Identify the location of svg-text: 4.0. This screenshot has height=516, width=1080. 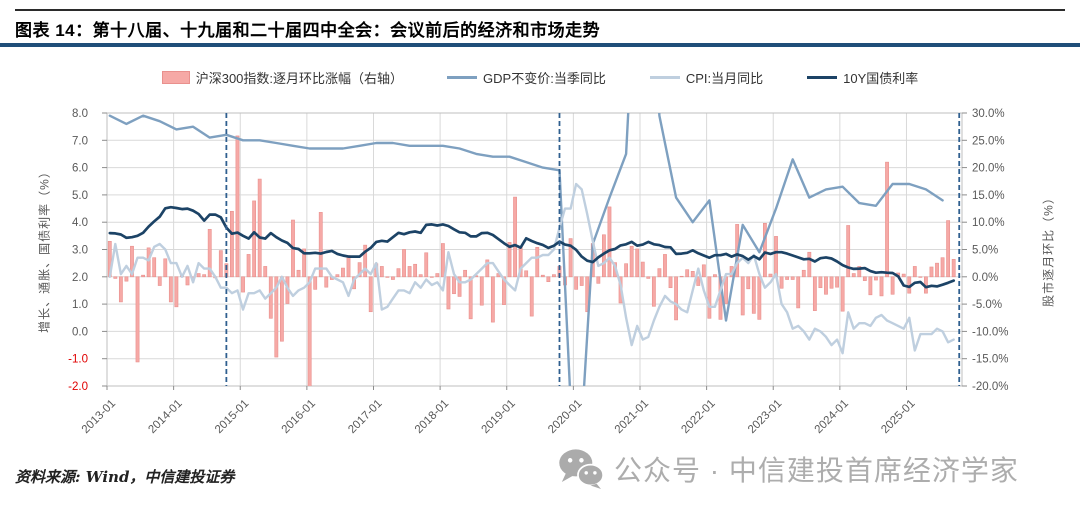
(80, 223).